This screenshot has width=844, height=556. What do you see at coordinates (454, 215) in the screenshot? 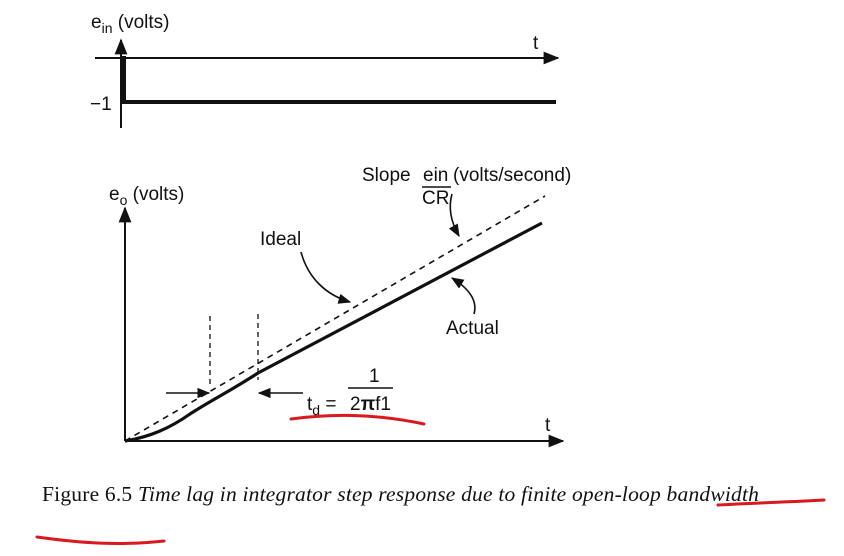
I see `slope-pointer` at bounding box center [454, 215].